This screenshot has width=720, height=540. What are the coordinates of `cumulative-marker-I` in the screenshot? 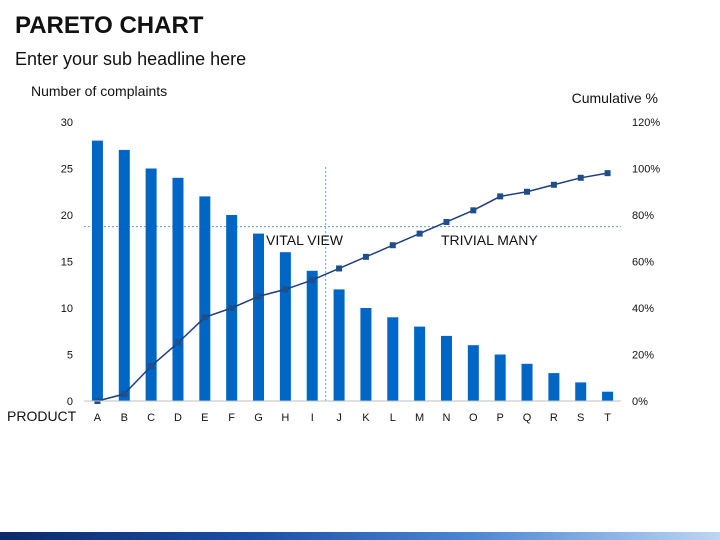 It's located at (312, 280).